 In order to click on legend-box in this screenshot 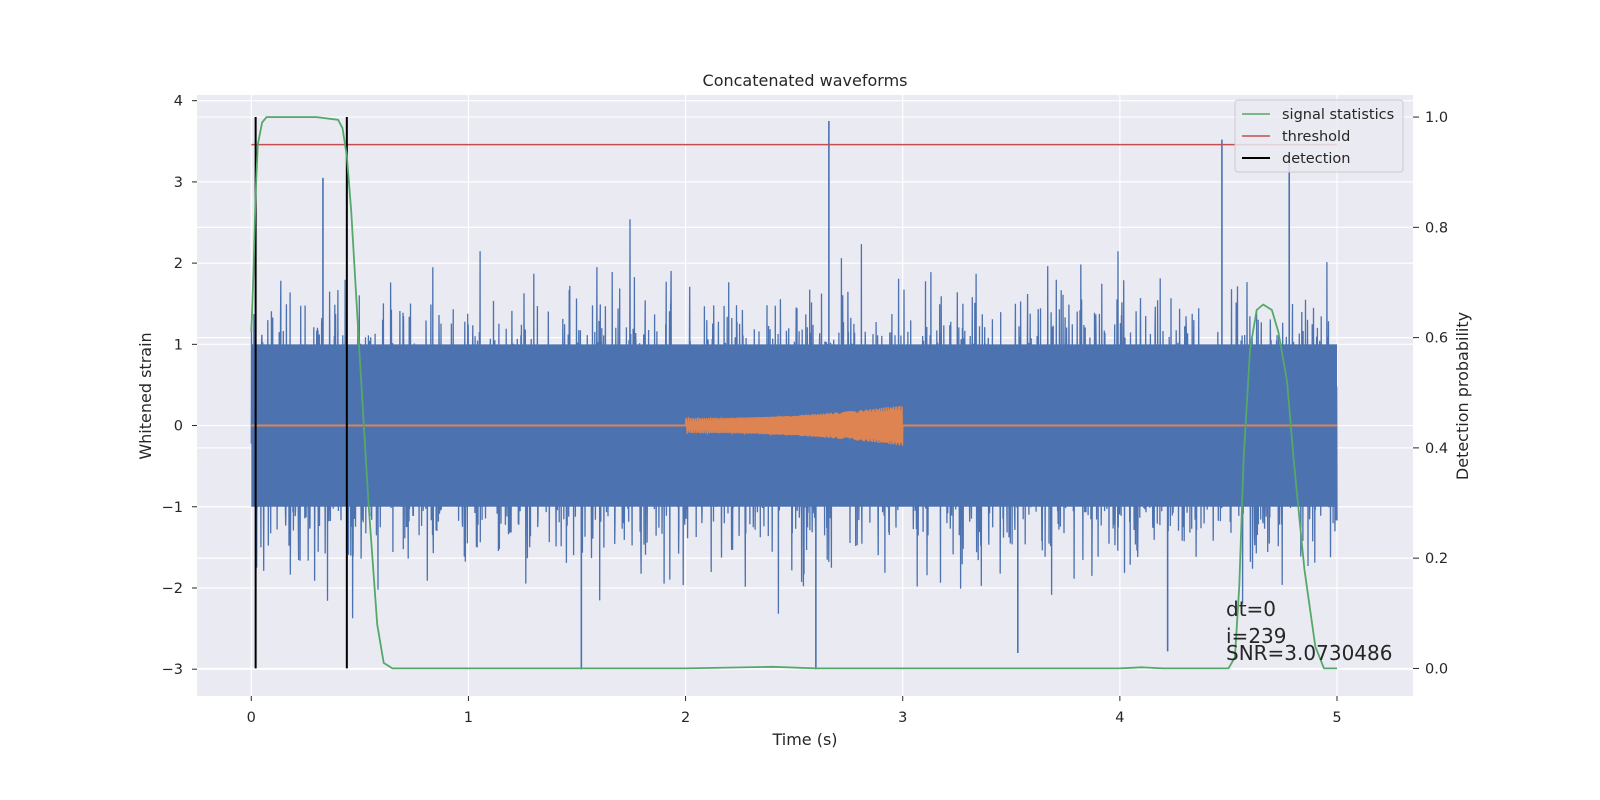, I will do `click(1319, 136)`.